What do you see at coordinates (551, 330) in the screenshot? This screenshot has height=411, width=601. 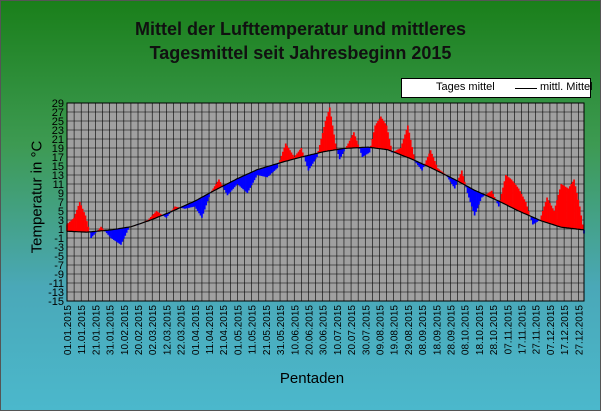 I see `x-tick-label: 07.12.2015` at bounding box center [551, 330].